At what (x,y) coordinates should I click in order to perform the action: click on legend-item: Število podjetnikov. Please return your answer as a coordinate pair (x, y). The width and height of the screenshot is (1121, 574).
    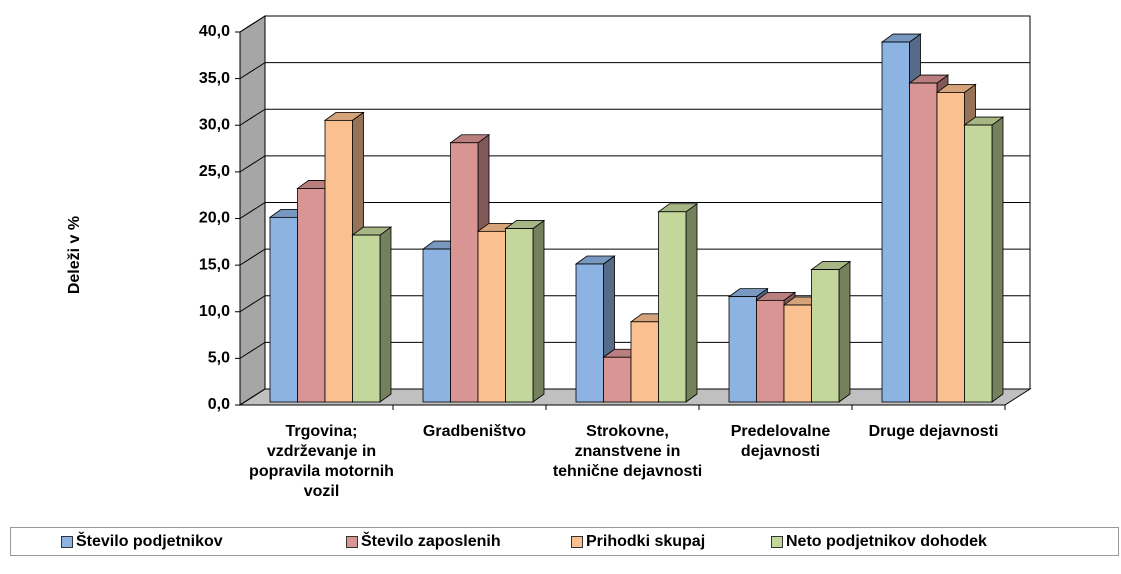
    Looking at the image, I should click on (142, 542).